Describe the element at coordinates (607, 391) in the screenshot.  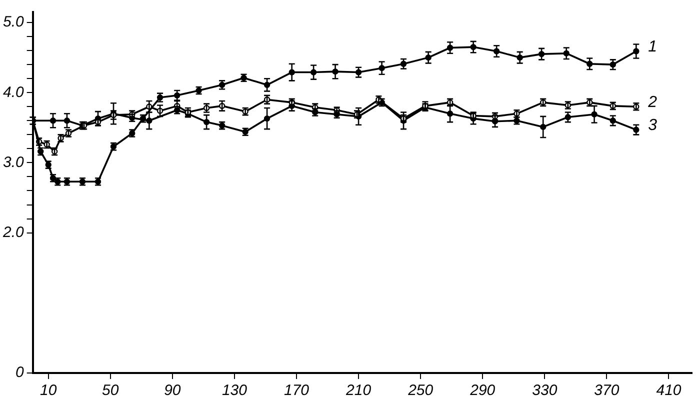
I see `x-tick-label: 370` at that location.